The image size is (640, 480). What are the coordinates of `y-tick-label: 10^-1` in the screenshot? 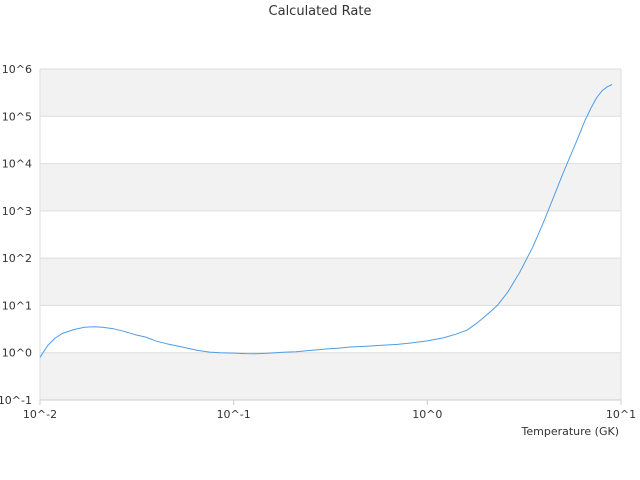 It's located at (16, 400).